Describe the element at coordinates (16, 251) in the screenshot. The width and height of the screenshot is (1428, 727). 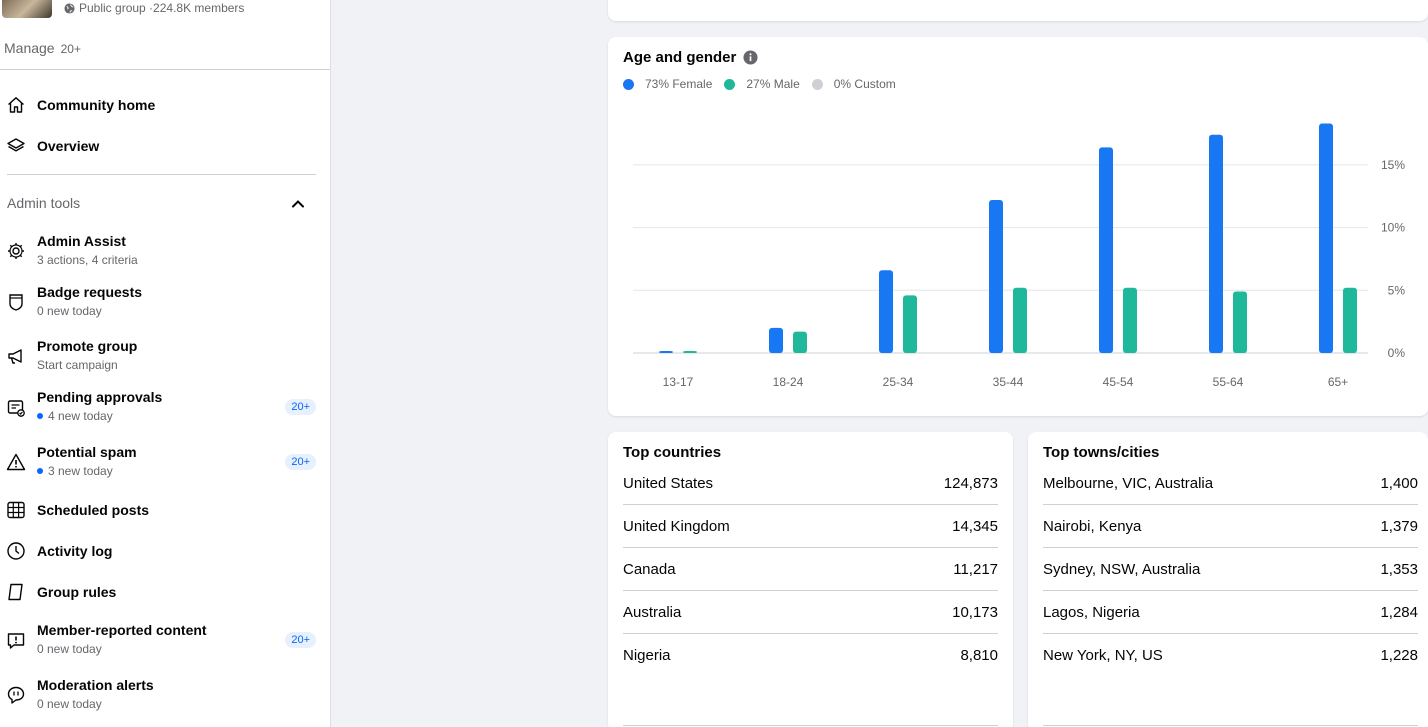
I see `gear-icon` at that location.